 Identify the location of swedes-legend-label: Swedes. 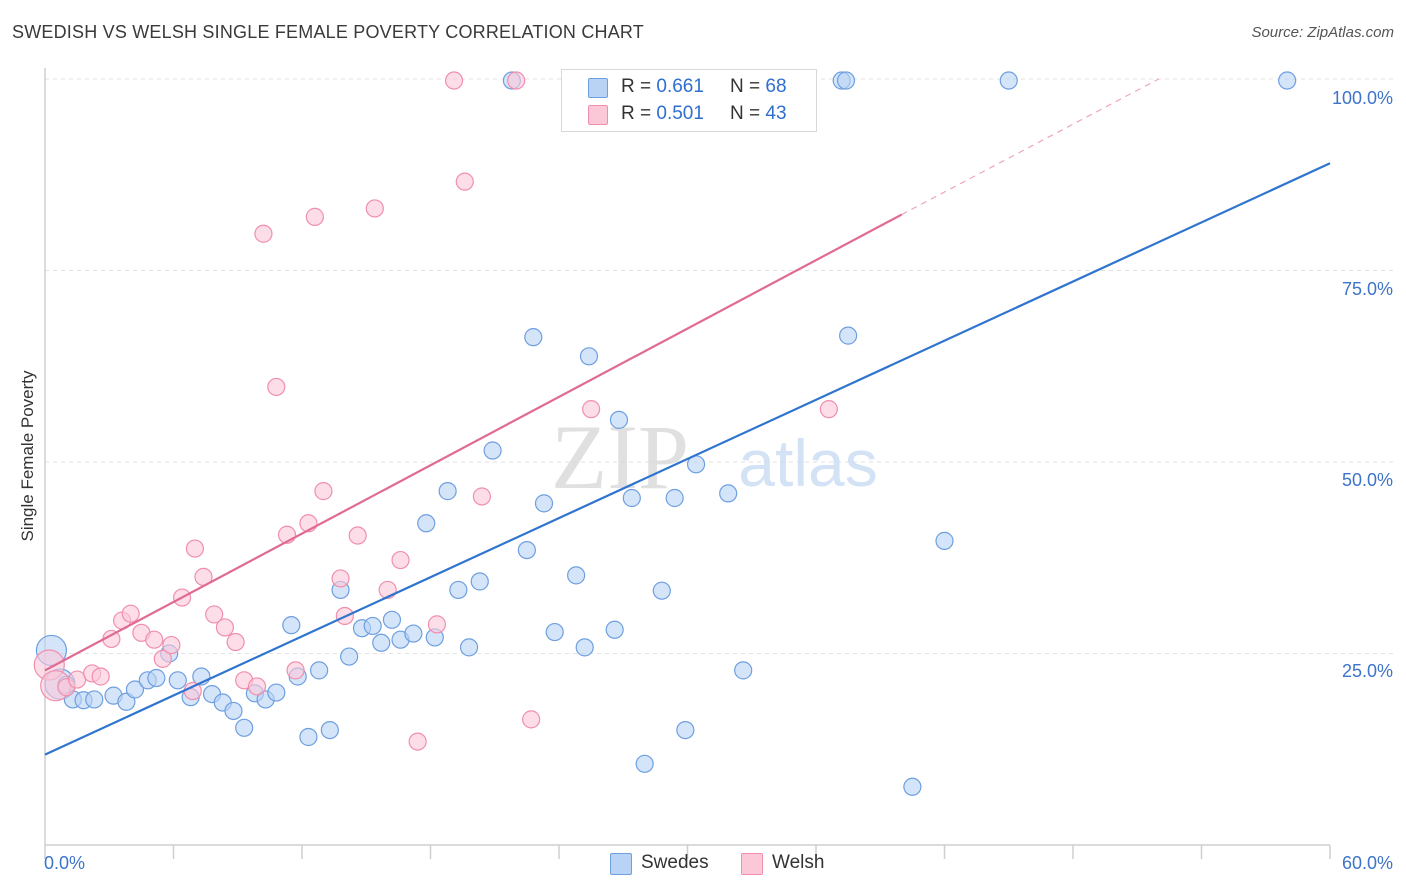
(675, 862).